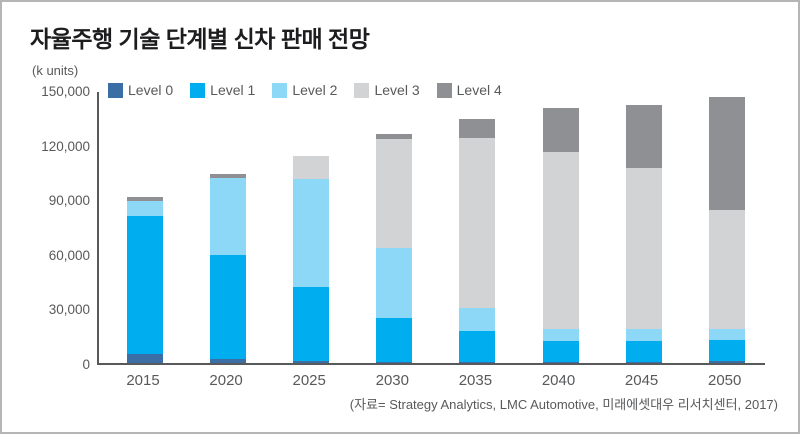 This screenshot has width=800, height=434. What do you see at coordinates (65, 146) in the screenshot?
I see `y-tick-label: 120,000` at bounding box center [65, 146].